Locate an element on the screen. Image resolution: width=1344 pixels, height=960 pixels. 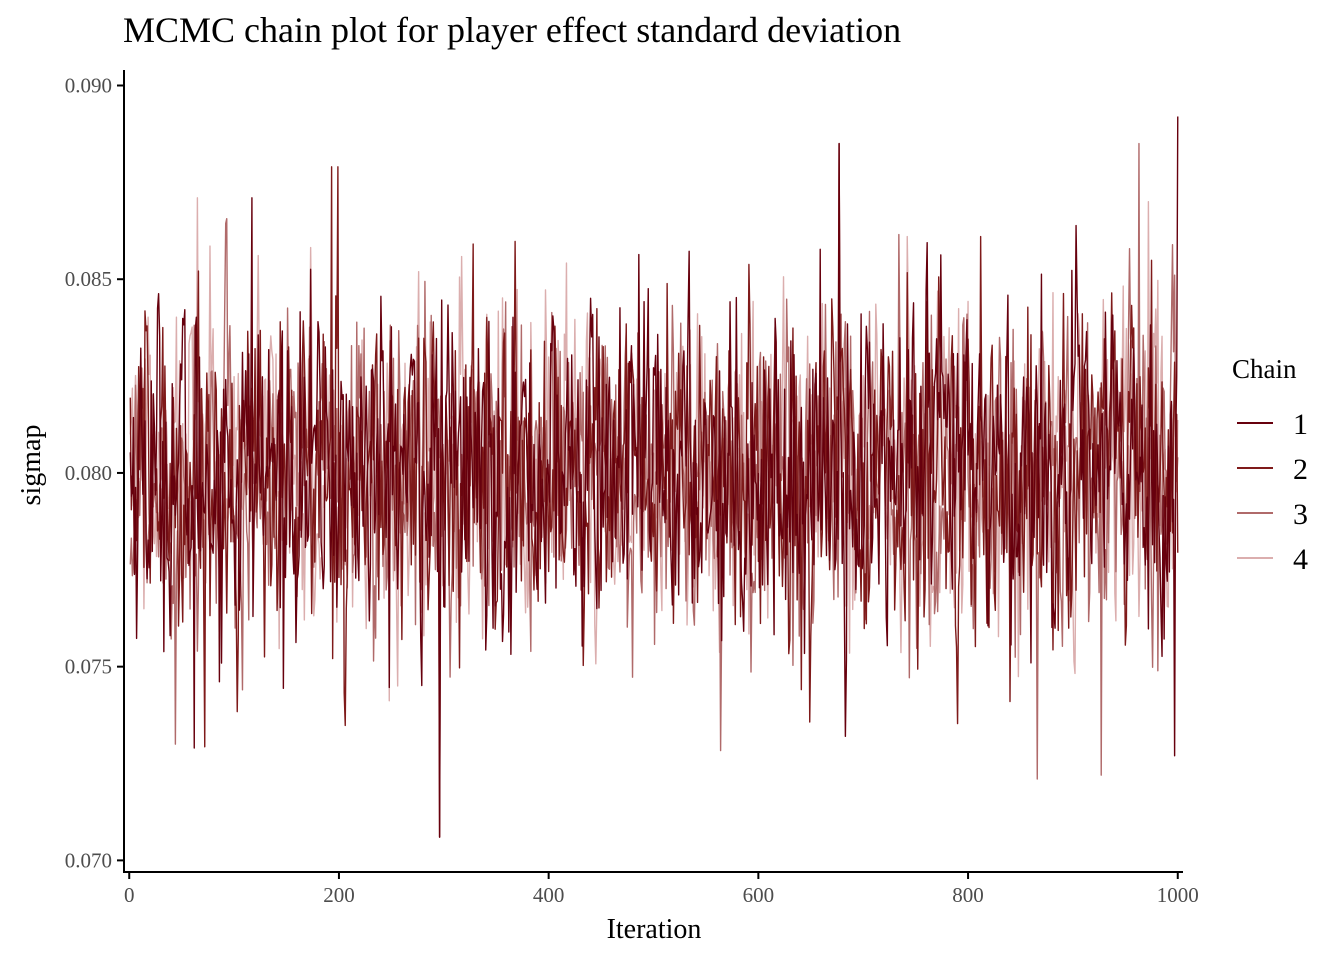
legend: Chain 1 2 3 4 is located at coordinates (1270, 465).